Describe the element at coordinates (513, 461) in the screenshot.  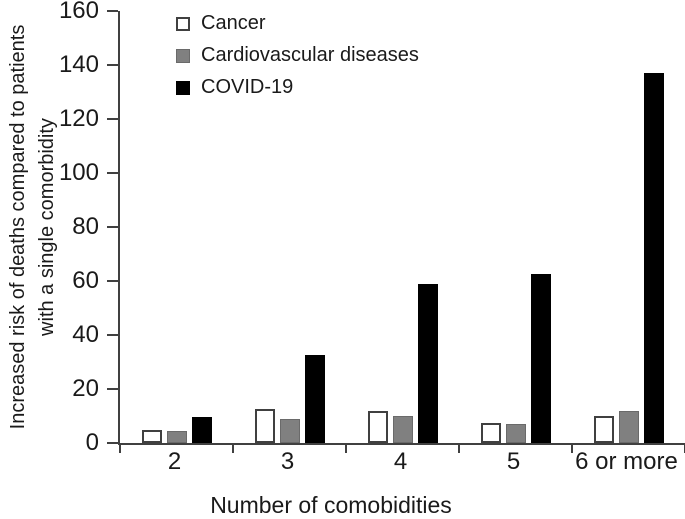
I see `x-category-label: 5` at that location.